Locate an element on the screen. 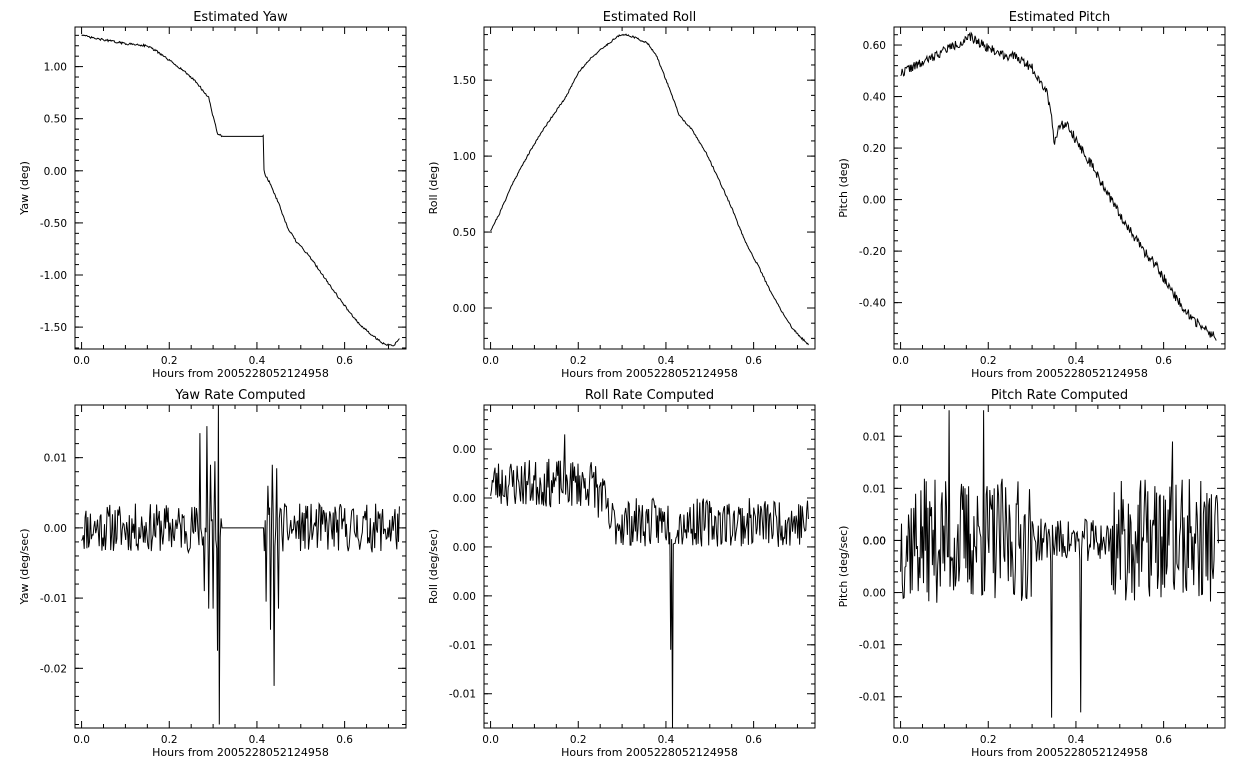  y-axis-label: Roll (deg/sec) is located at coordinates (433, 566).